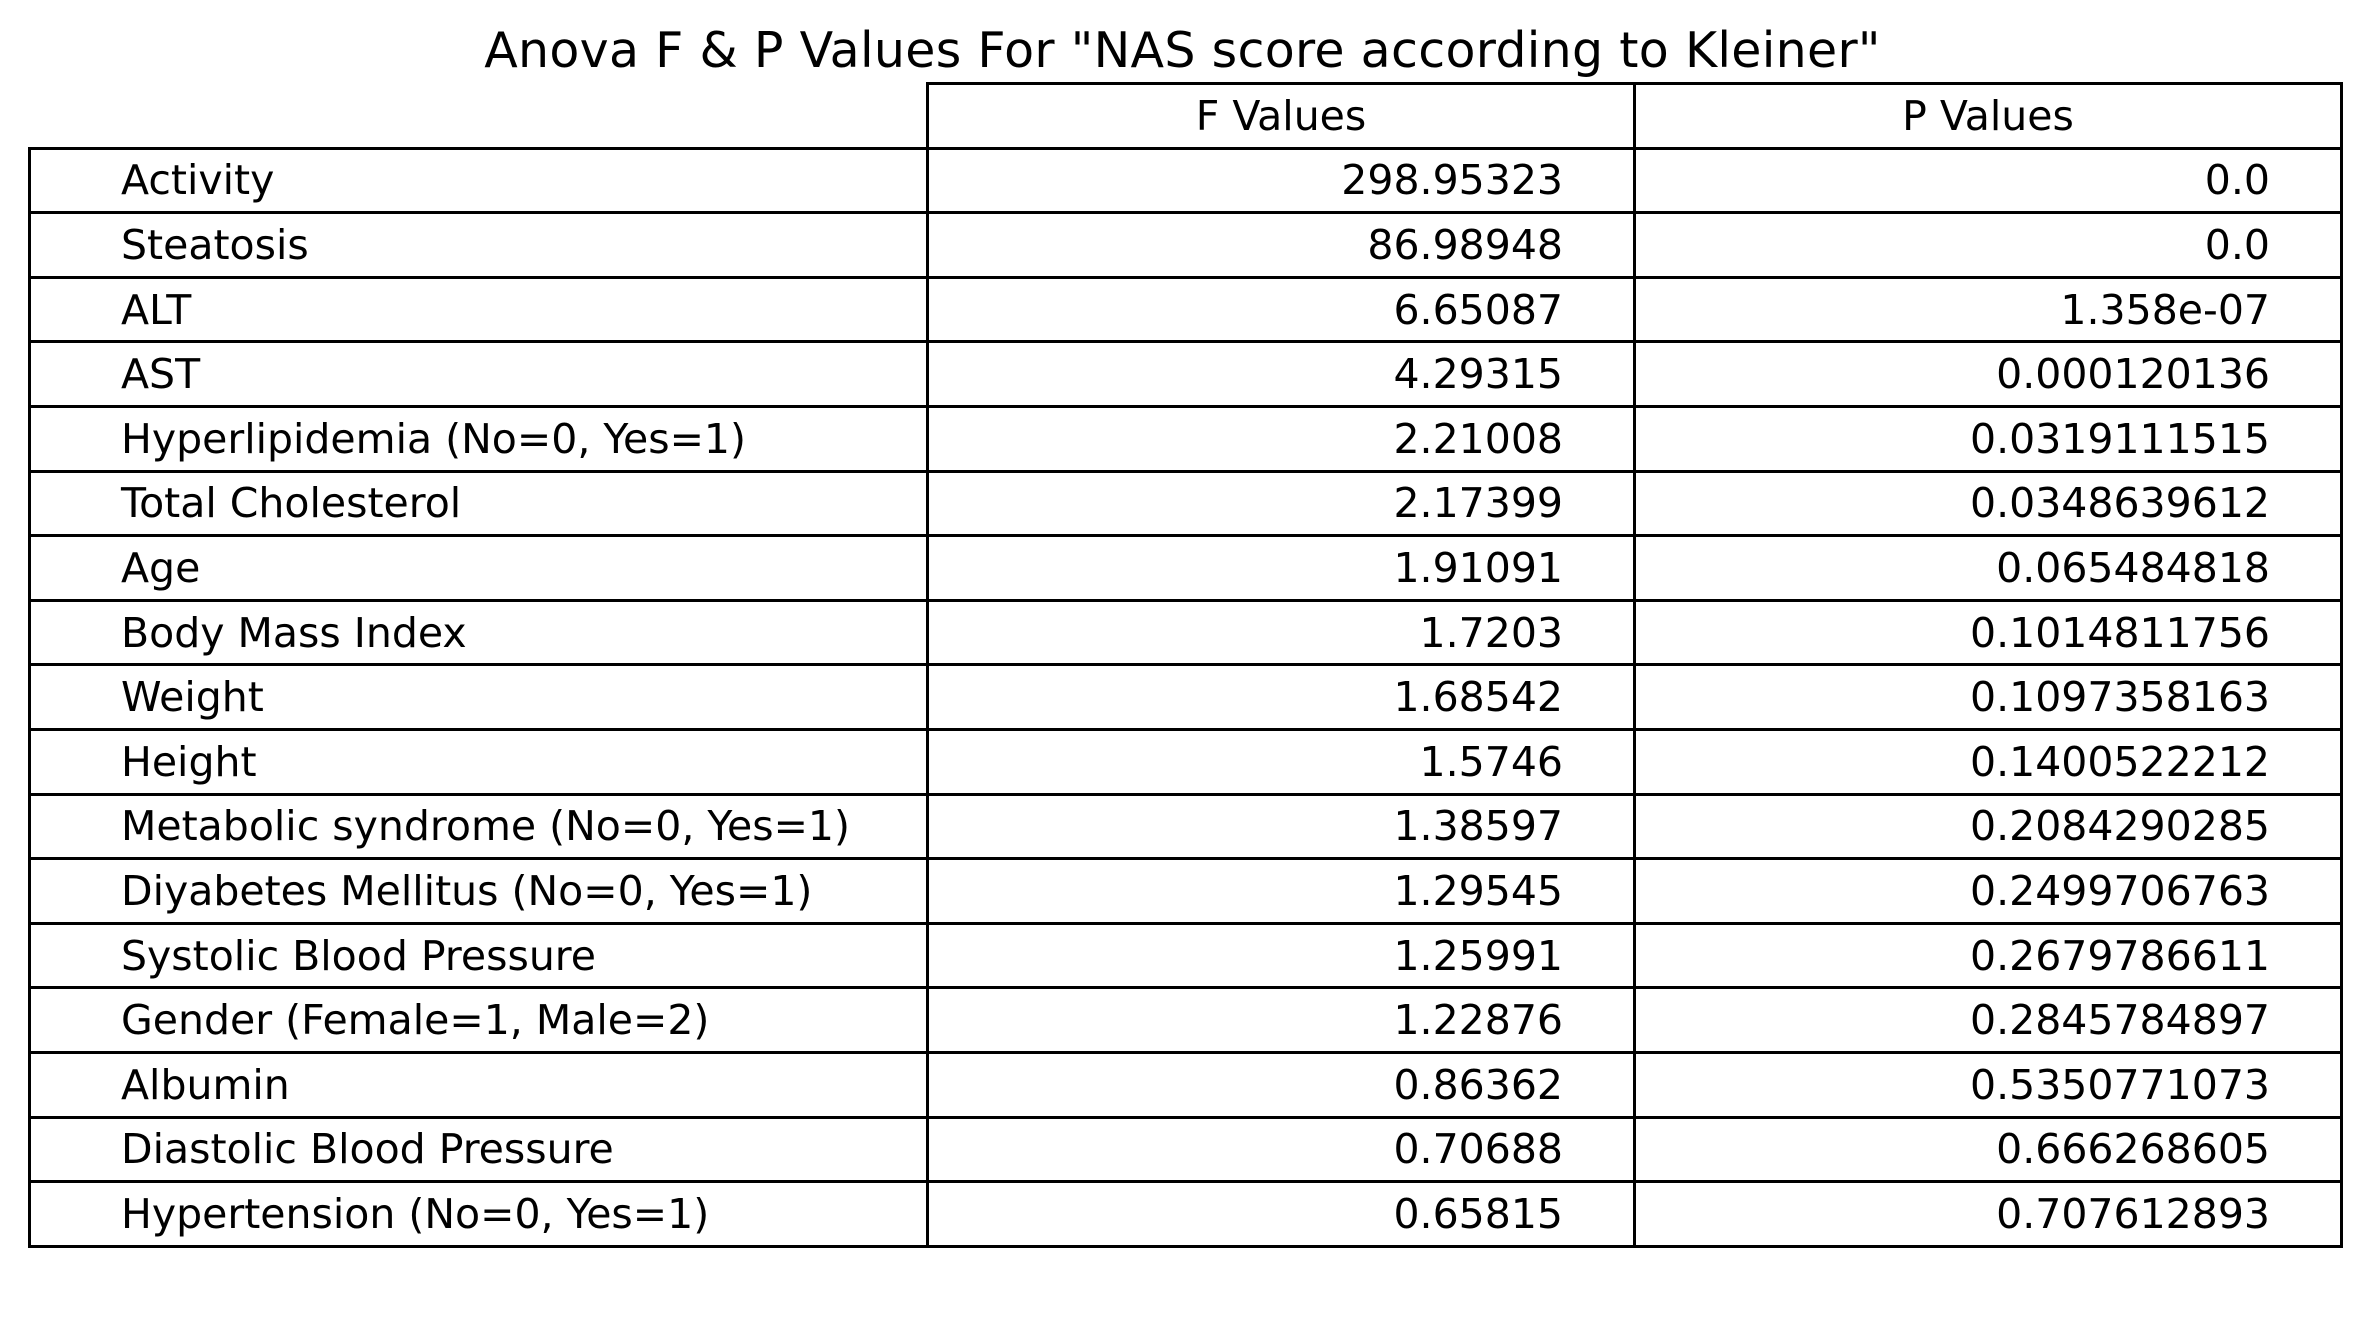 Image resolution: width=2365 pixels, height=1326 pixels. What do you see at coordinates (1281, 1214) in the screenshot?
I see `f-value-cell: 0.65815` at bounding box center [1281, 1214].